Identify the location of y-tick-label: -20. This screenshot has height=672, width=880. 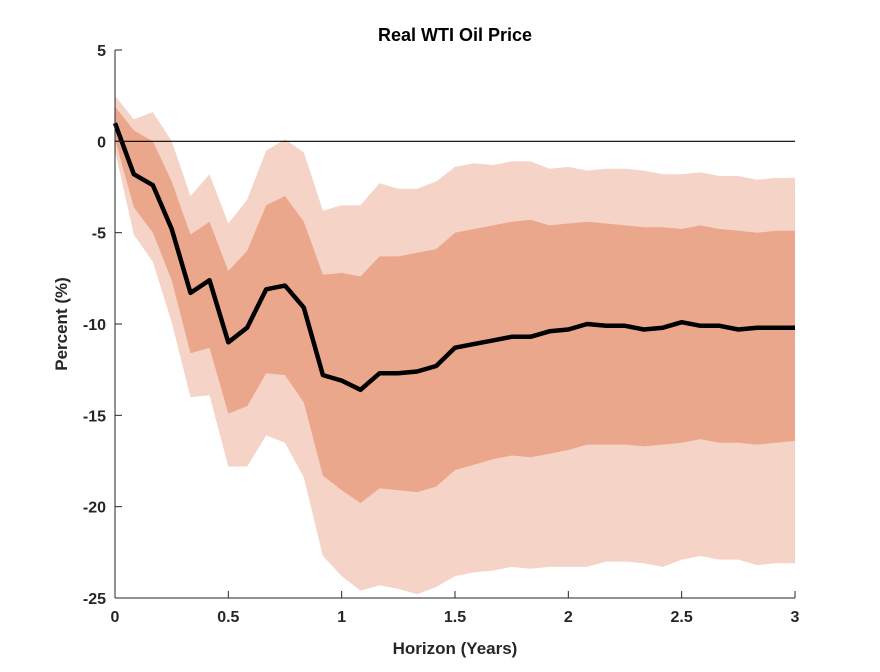
(94, 508).